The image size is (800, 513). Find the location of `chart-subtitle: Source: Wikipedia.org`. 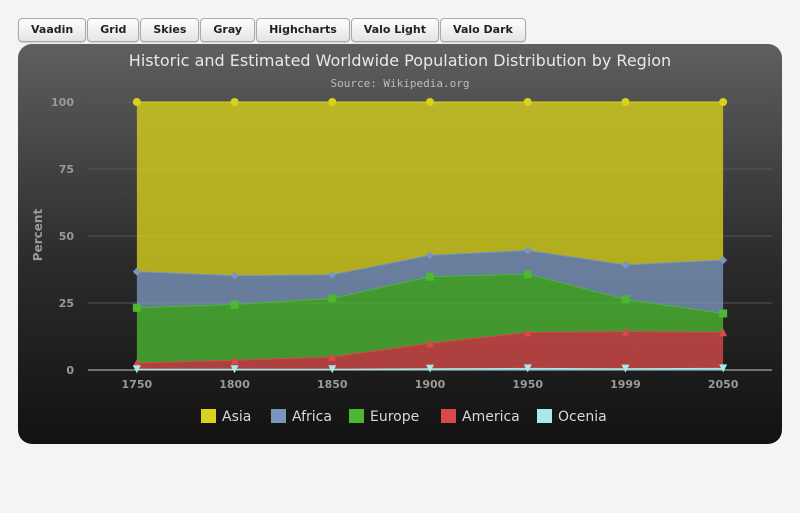

chart-subtitle: Source: Wikipedia.org is located at coordinates (399, 83).